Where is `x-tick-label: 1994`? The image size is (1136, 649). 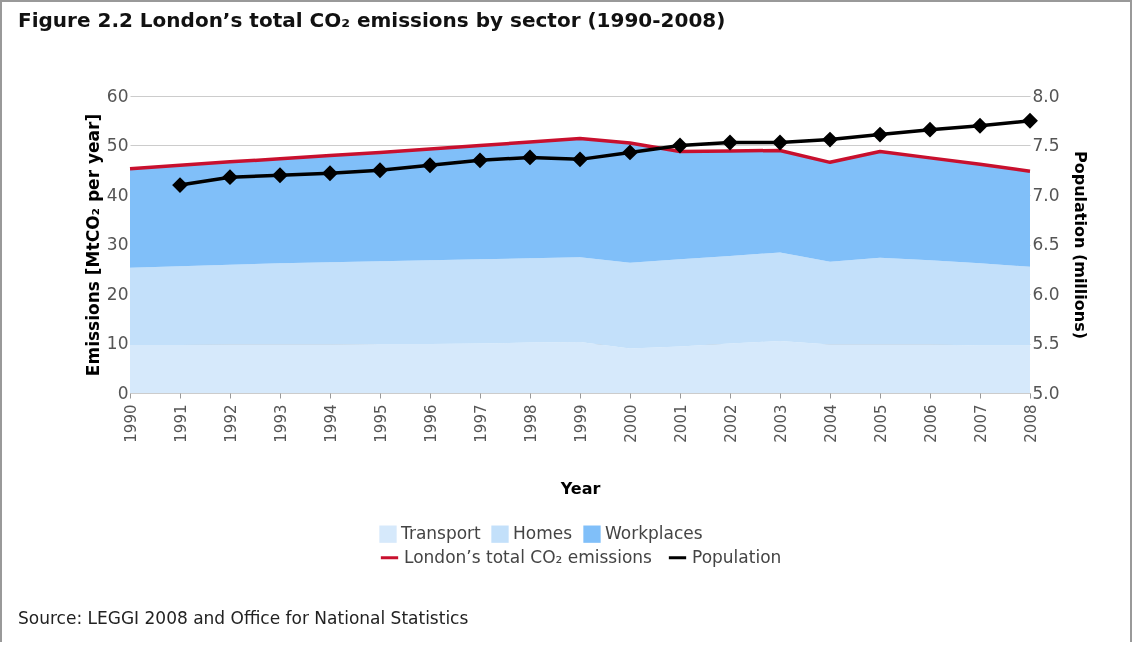
x-tick-label: 1994 is located at coordinates (330, 423).